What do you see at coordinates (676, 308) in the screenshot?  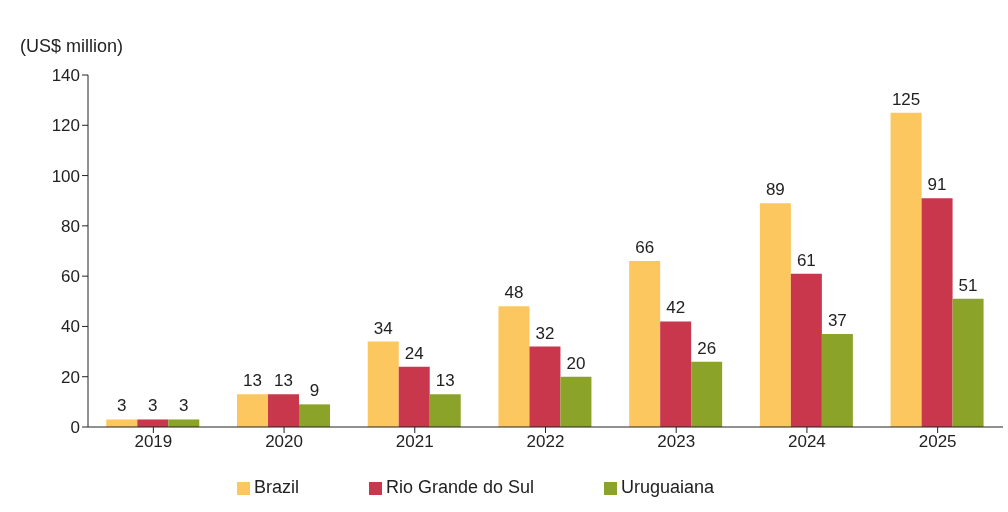 I see `data-label: 42` at bounding box center [676, 308].